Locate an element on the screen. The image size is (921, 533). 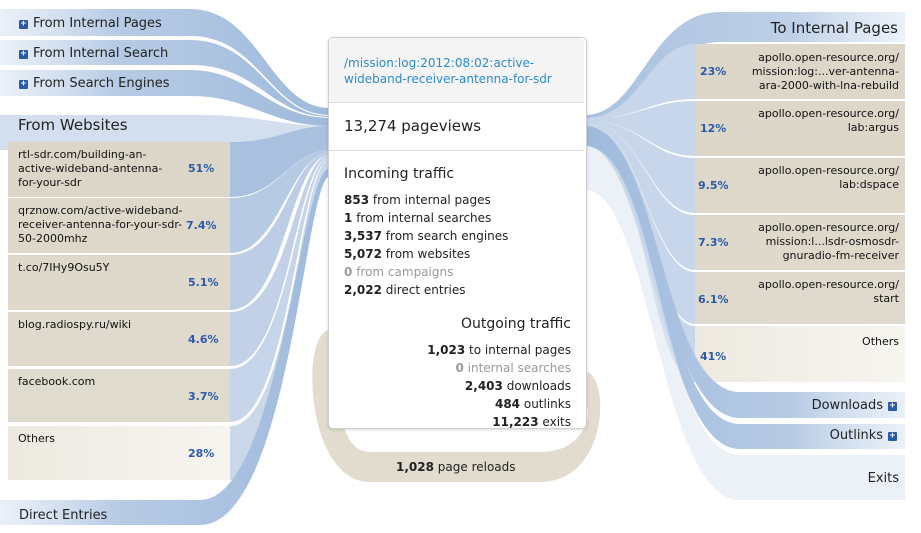
incoming-traffic-title: Incoming traffic is located at coordinates (399, 174).